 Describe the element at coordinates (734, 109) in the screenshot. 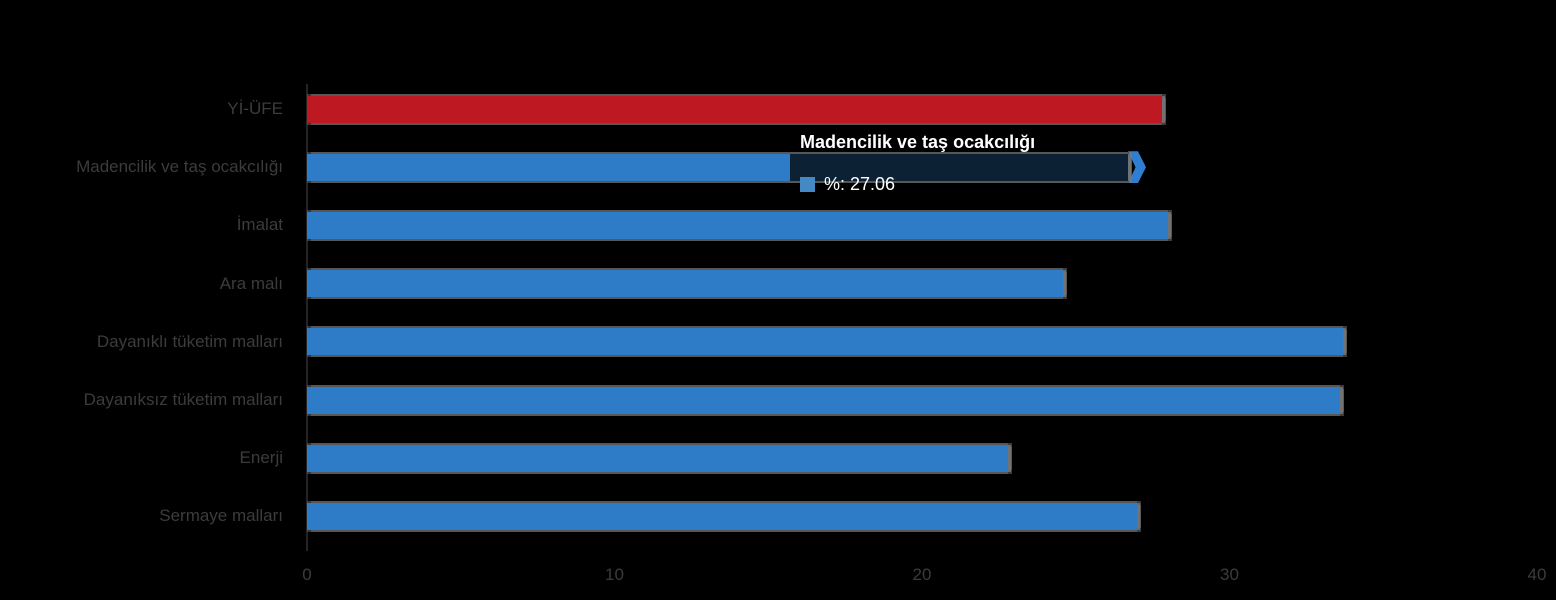

I see `bar-total` at that location.